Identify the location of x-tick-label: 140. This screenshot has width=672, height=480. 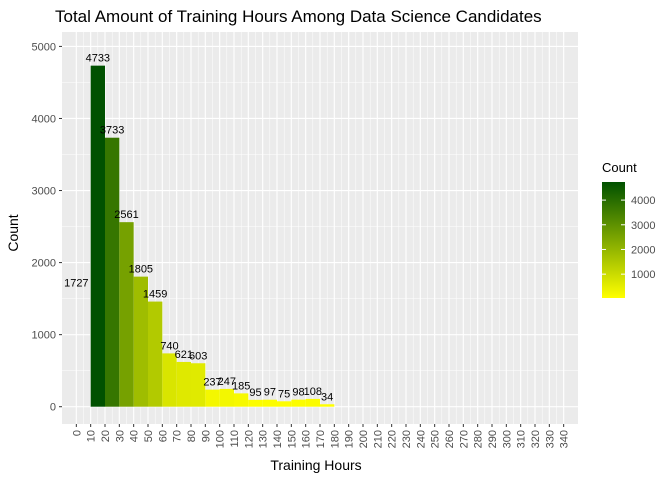
(278, 439).